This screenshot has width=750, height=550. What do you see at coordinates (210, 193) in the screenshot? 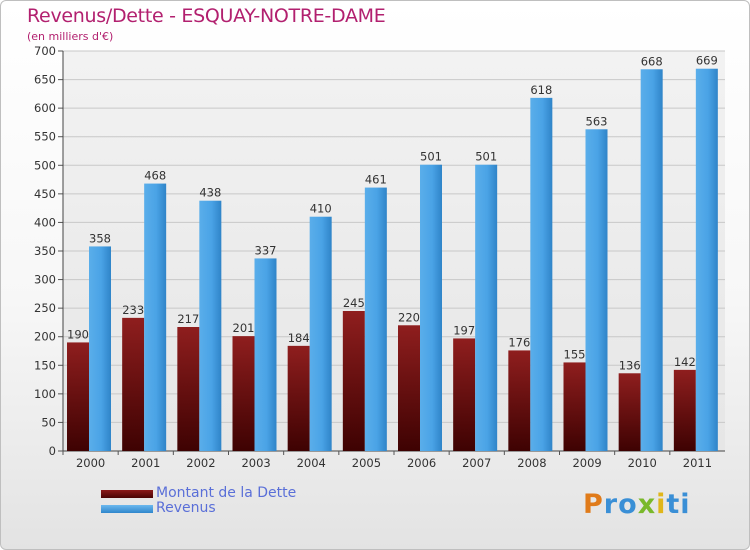
I see `data-label-revenus: 438` at bounding box center [210, 193].